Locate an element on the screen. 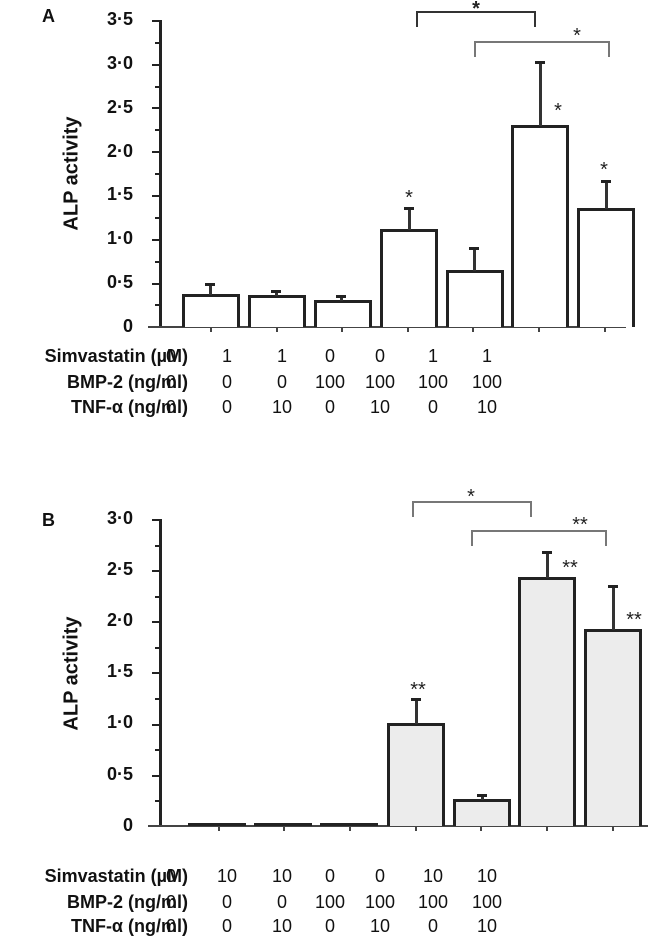 The width and height of the screenshot is (658, 943). y-tick-label: 2·0 is located at coordinates (119, 151).